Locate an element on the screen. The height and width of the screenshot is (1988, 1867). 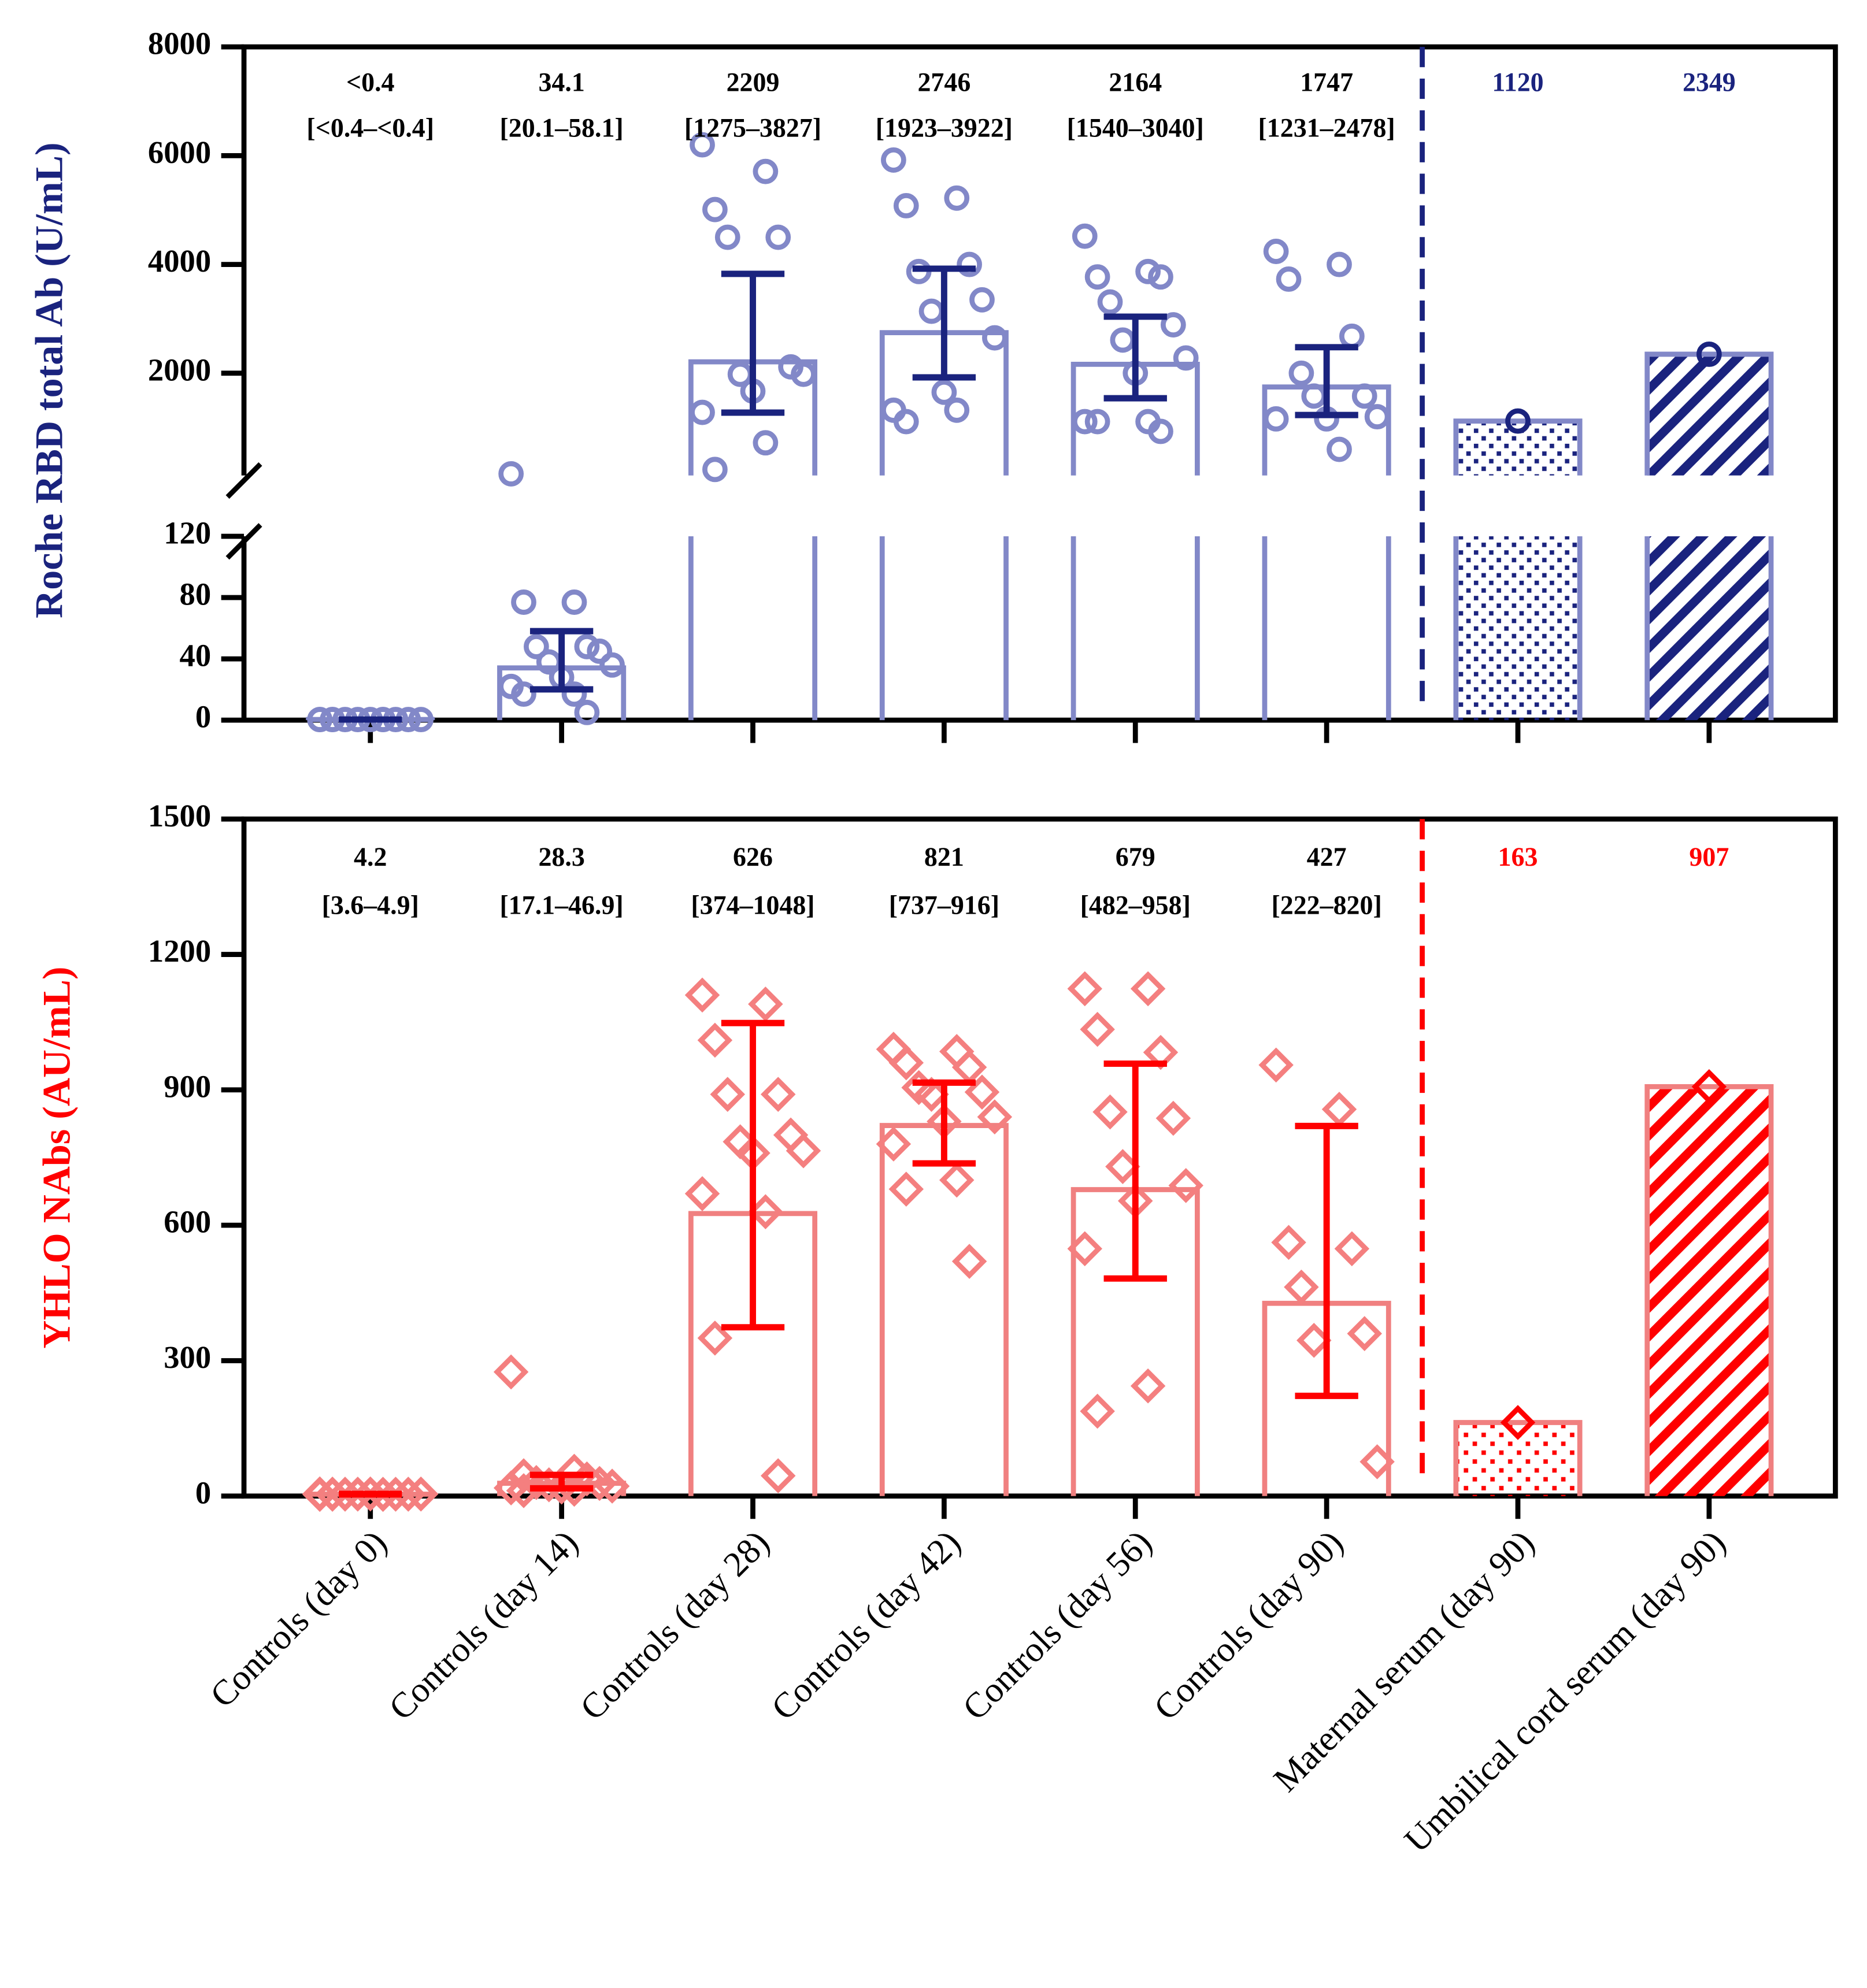
interval-label: [1540–3040] is located at coordinates (1135, 127).